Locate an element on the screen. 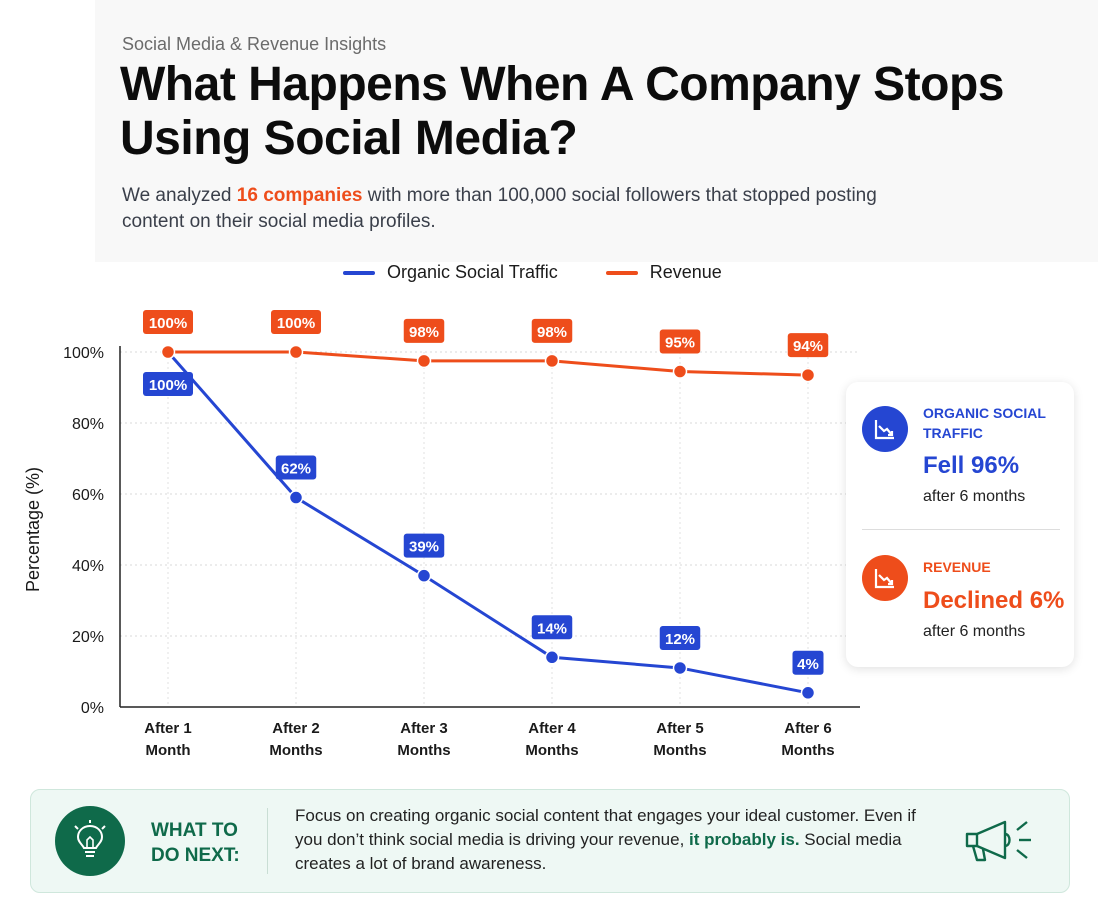 The image size is (1098, 900). chart-legend: Organic Social Traffic Revenue is located at coordinates (556, 272).